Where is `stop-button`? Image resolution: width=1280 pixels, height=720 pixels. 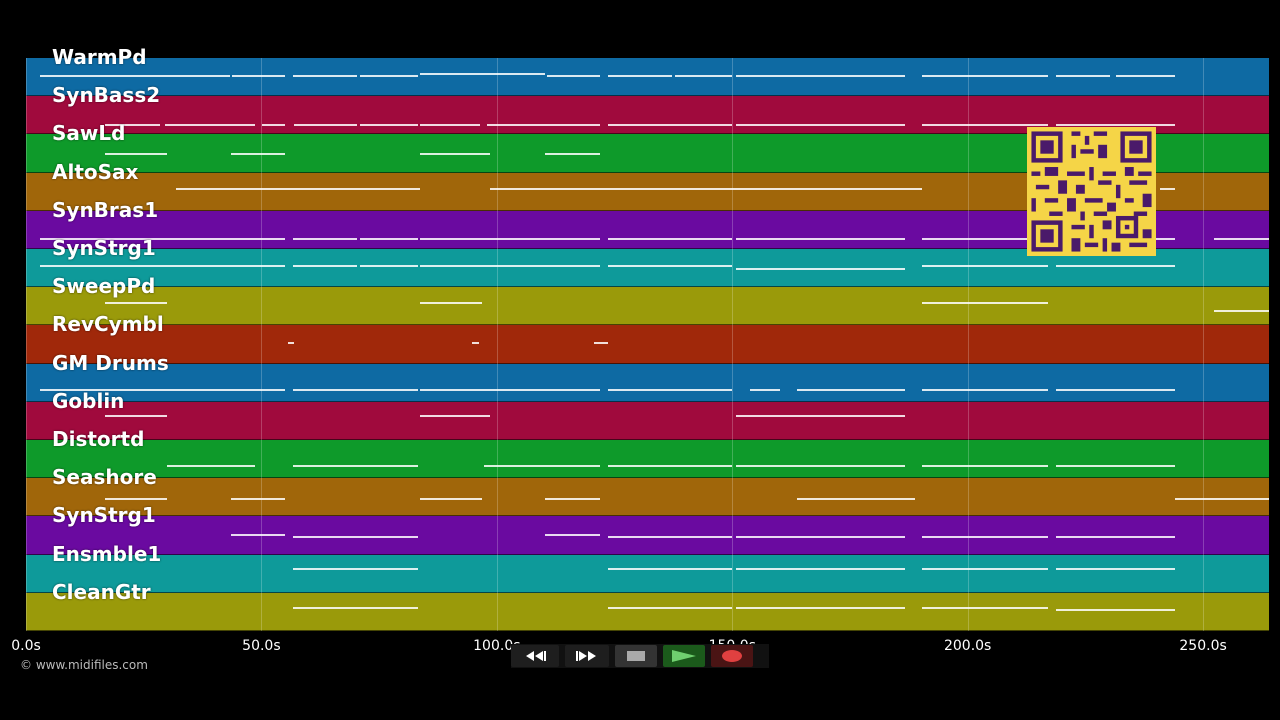 stop-button is located at coordinates (636, 656).